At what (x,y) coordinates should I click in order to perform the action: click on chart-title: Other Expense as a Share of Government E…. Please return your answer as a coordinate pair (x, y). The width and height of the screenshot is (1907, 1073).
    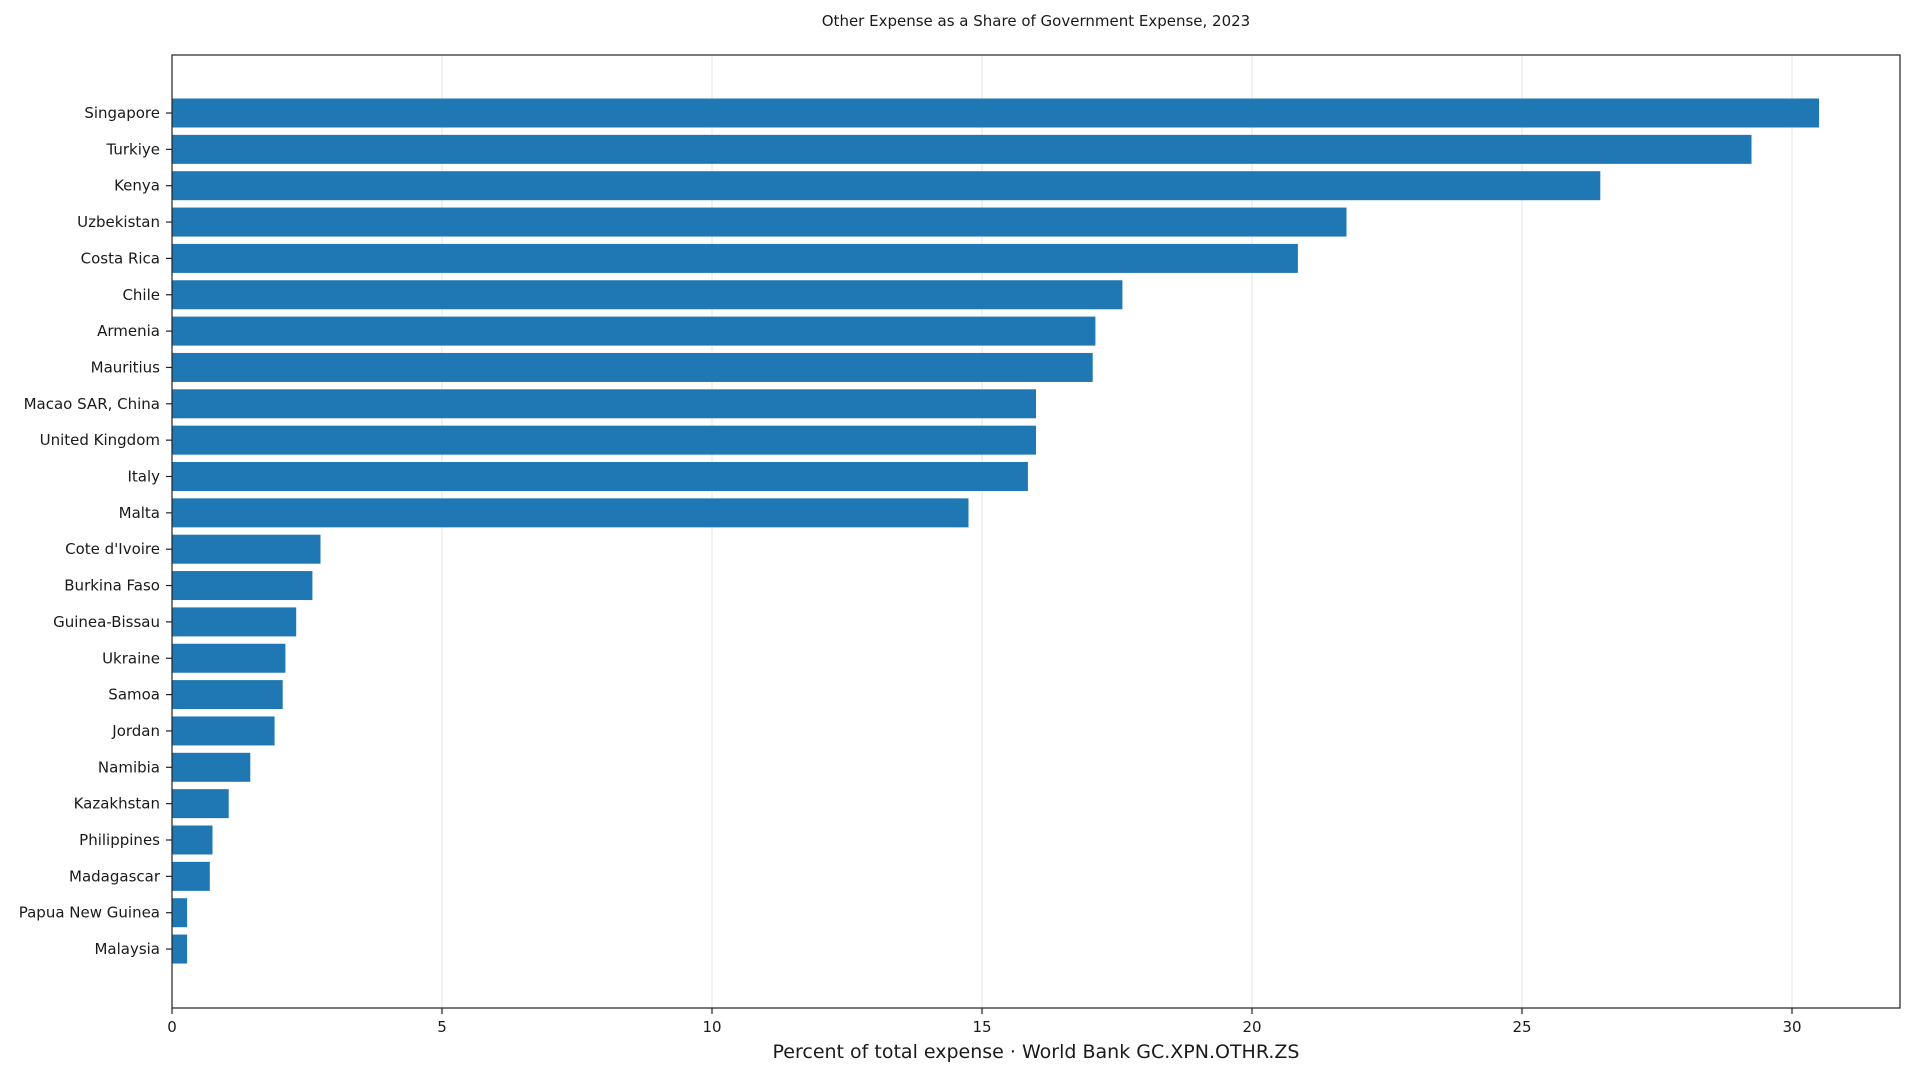
    Looking at the image, I should click on (1036, 21).